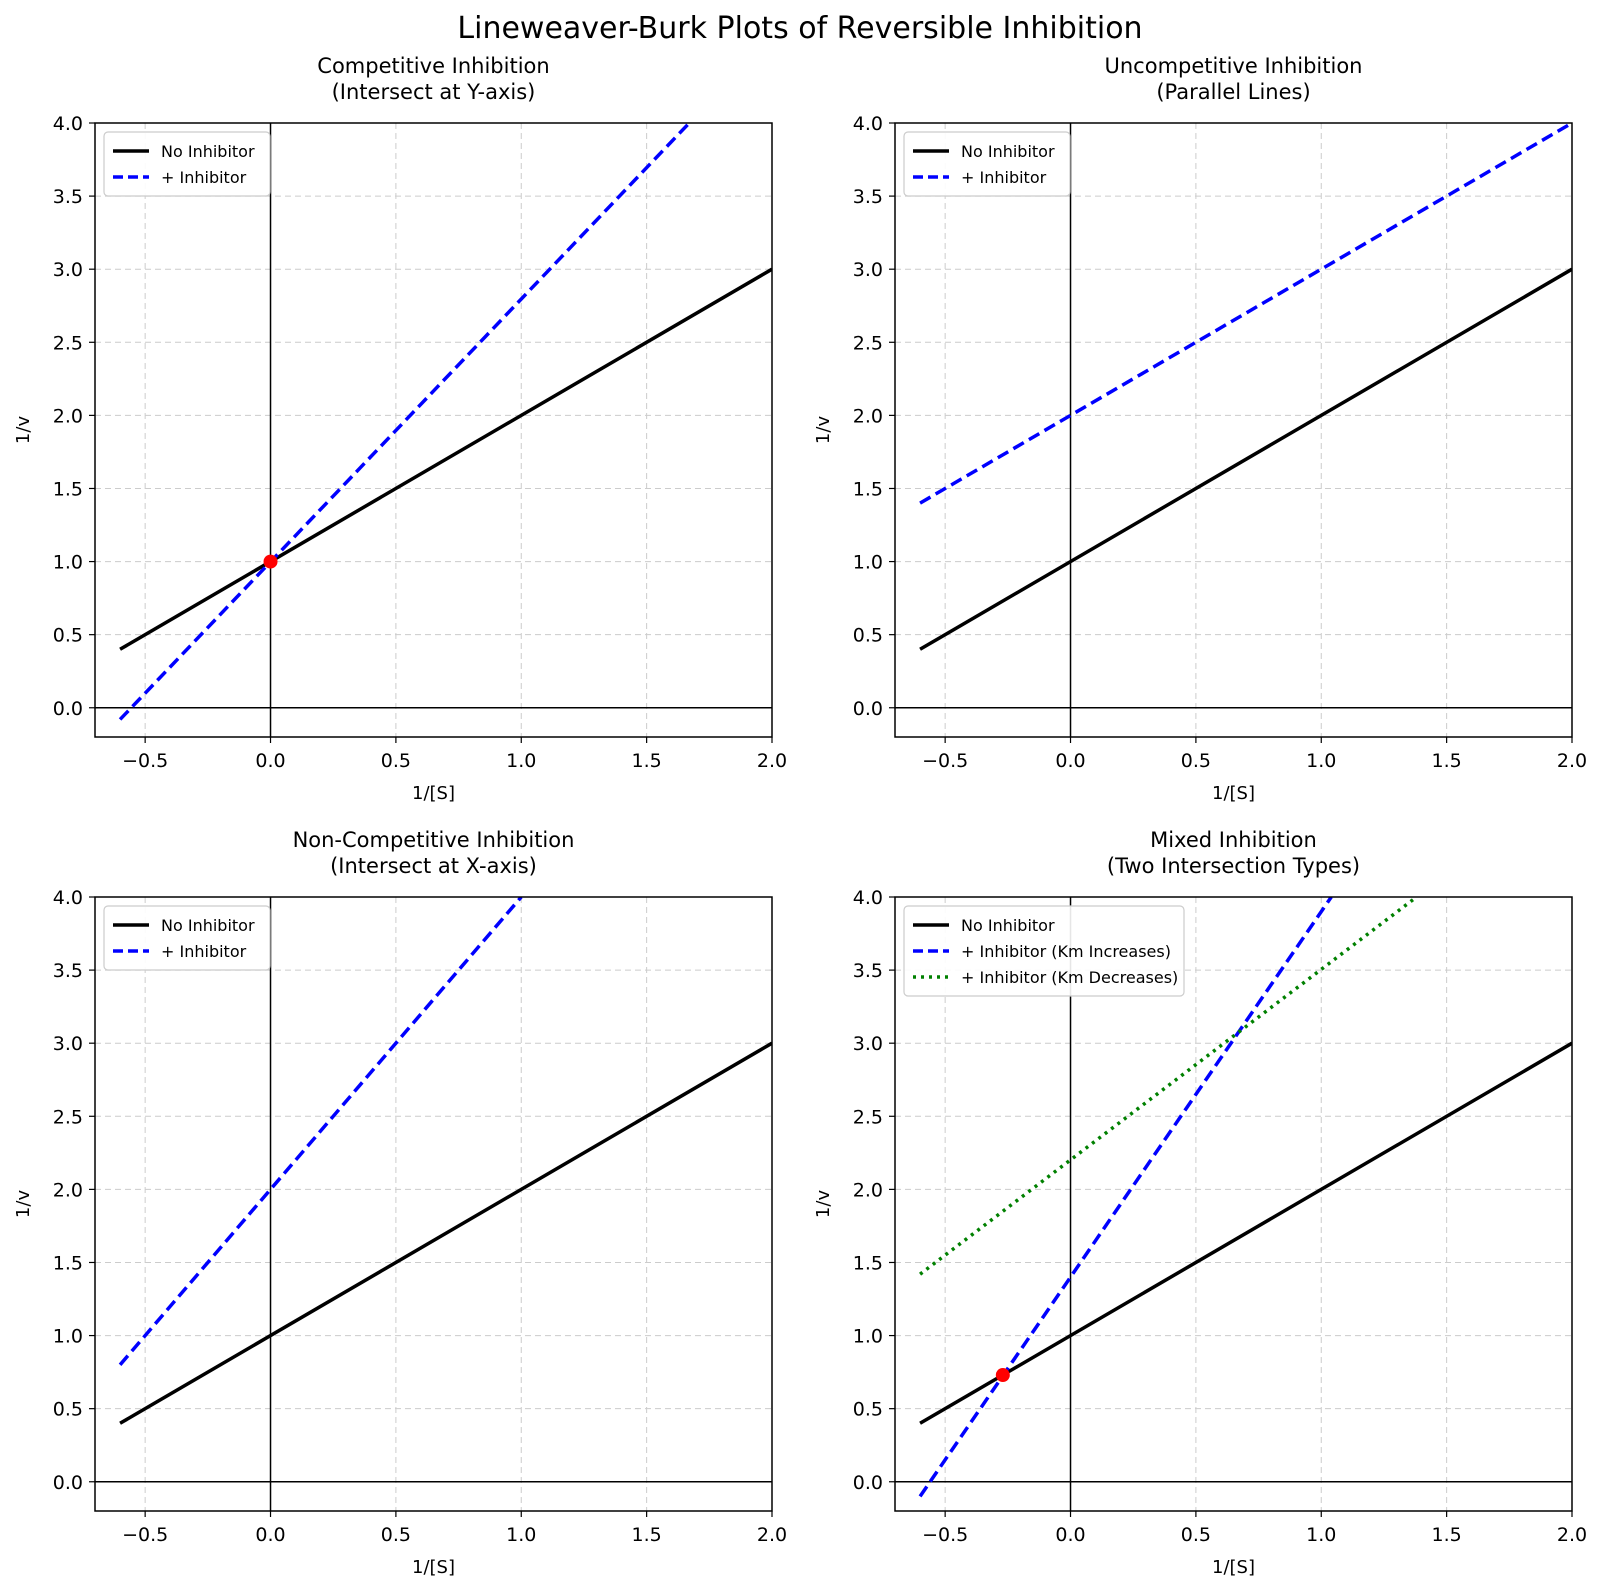  What do you see at coordinates (433, 66) in the screenshot?
I see `panel-title-line1: Competitive Inhibition` at bounding box center [433, 66].